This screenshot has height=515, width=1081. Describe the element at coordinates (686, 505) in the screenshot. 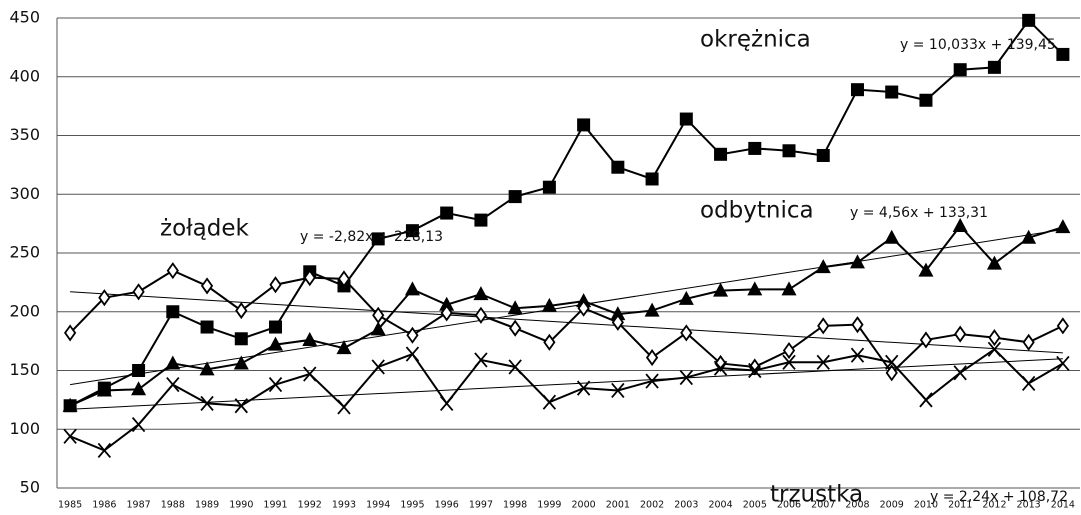

I see `x-tick-label: 2003` at that location.